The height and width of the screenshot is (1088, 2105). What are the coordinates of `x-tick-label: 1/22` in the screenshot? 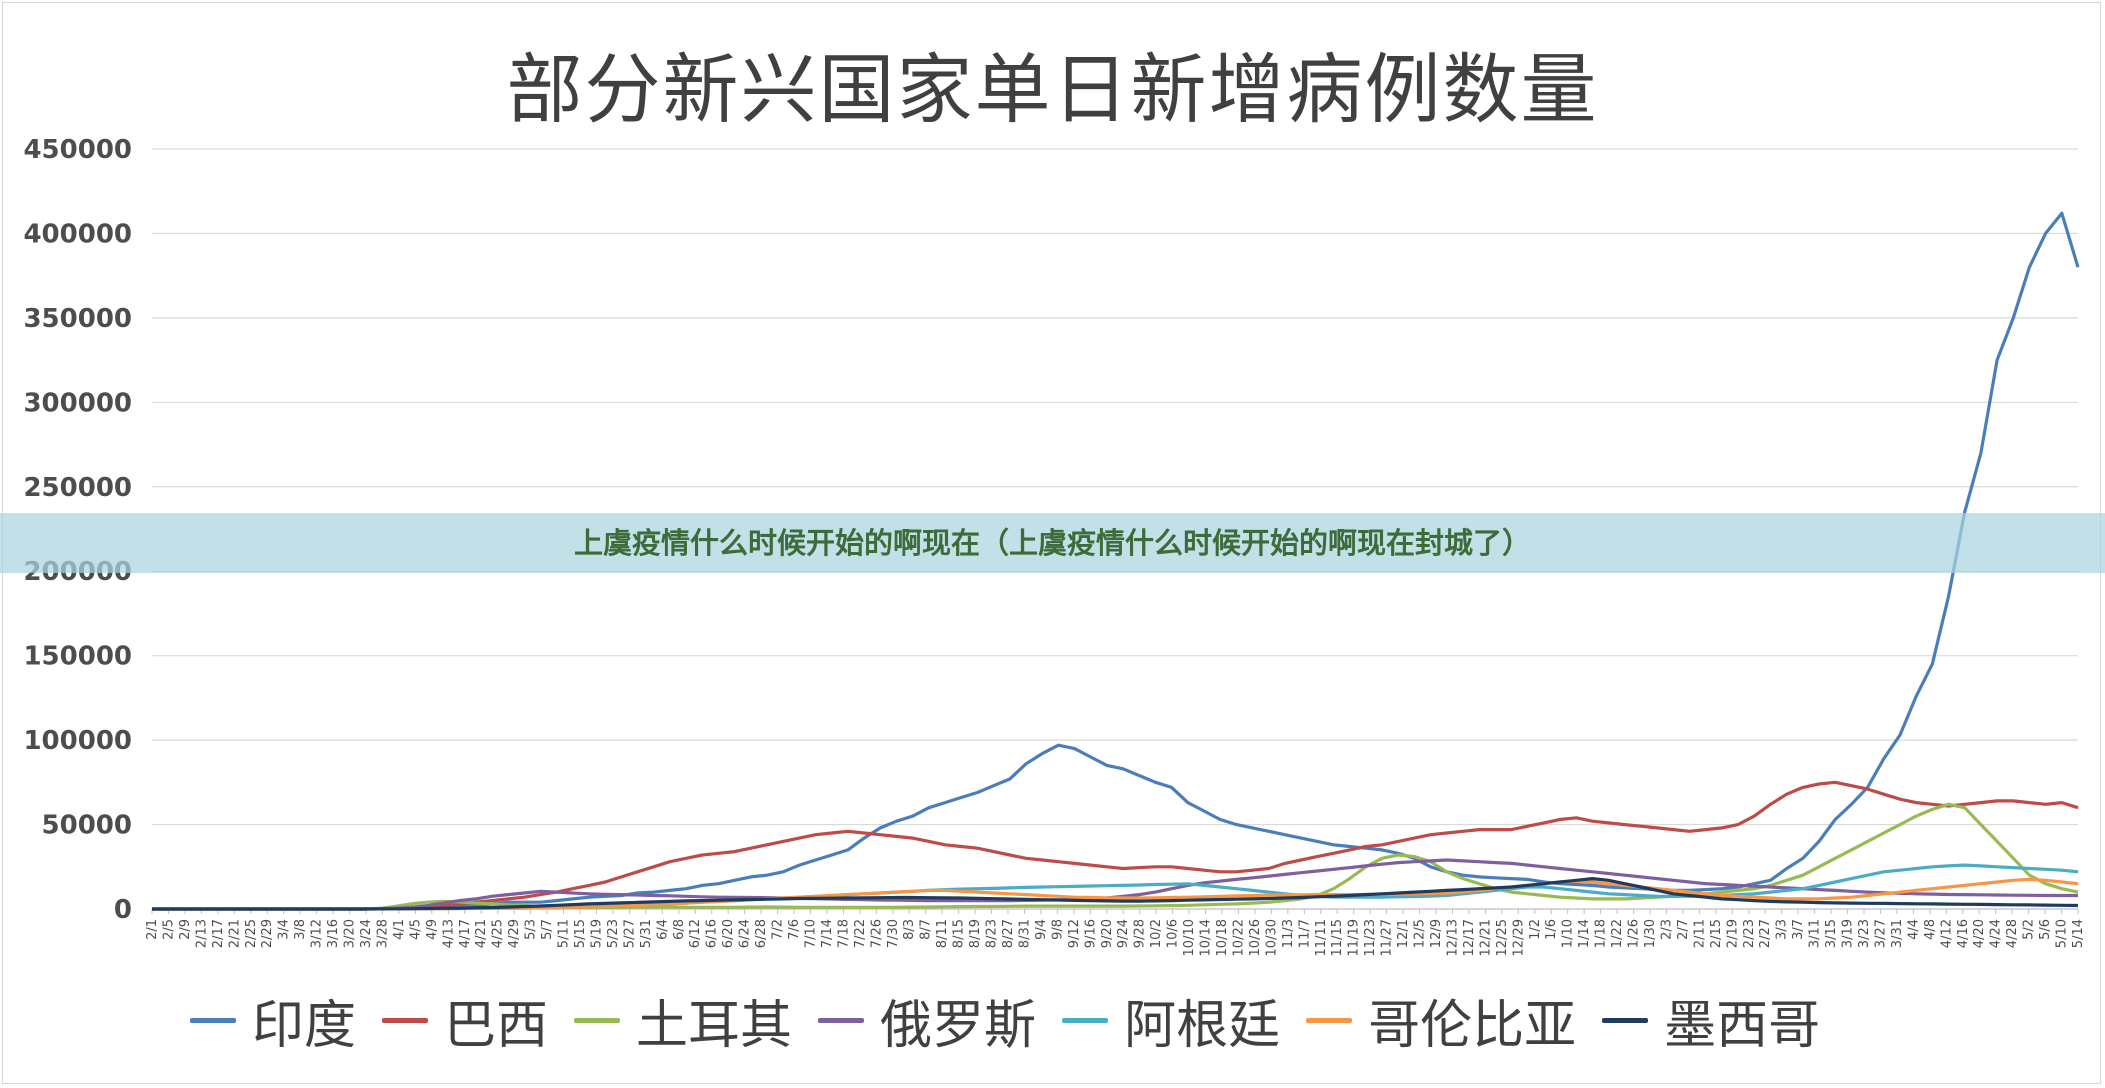 It's located at (1617, 933).